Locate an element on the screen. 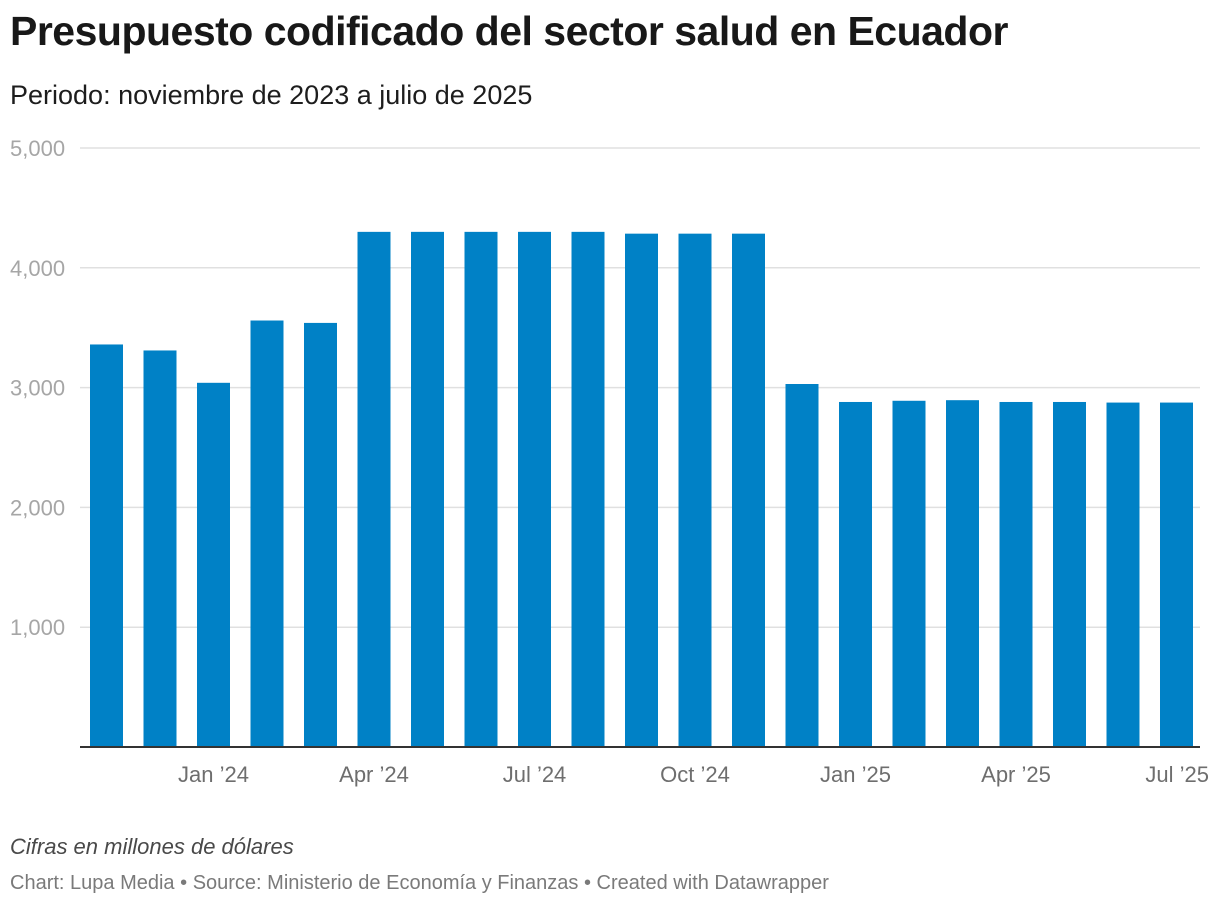 The width and height of the screenshot is (1220, 908). x-tick-label: Apr ’25 is located at coordinates (1016, 774).